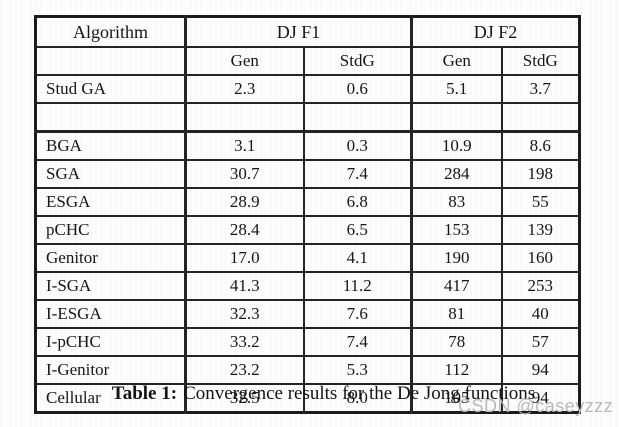 The width and height of the screenshot is (619, 427). I want to click on value-cell: 3.1, so click(244, 145).